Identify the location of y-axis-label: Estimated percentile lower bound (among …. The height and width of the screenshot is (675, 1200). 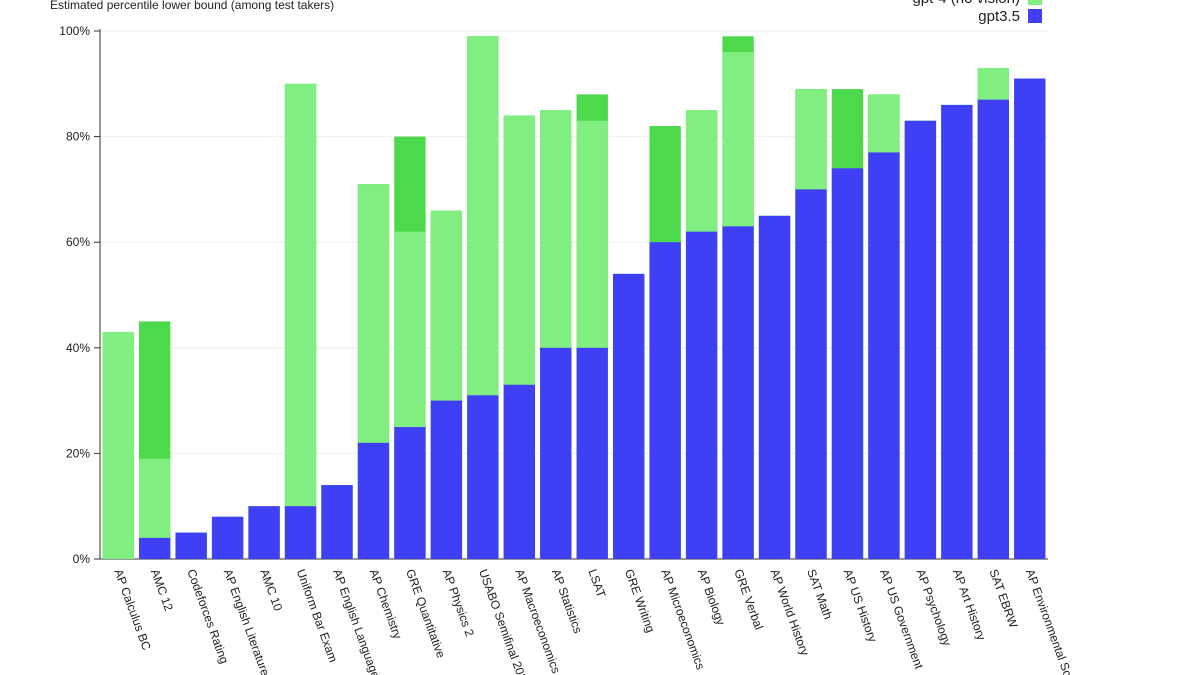
(192, 6).